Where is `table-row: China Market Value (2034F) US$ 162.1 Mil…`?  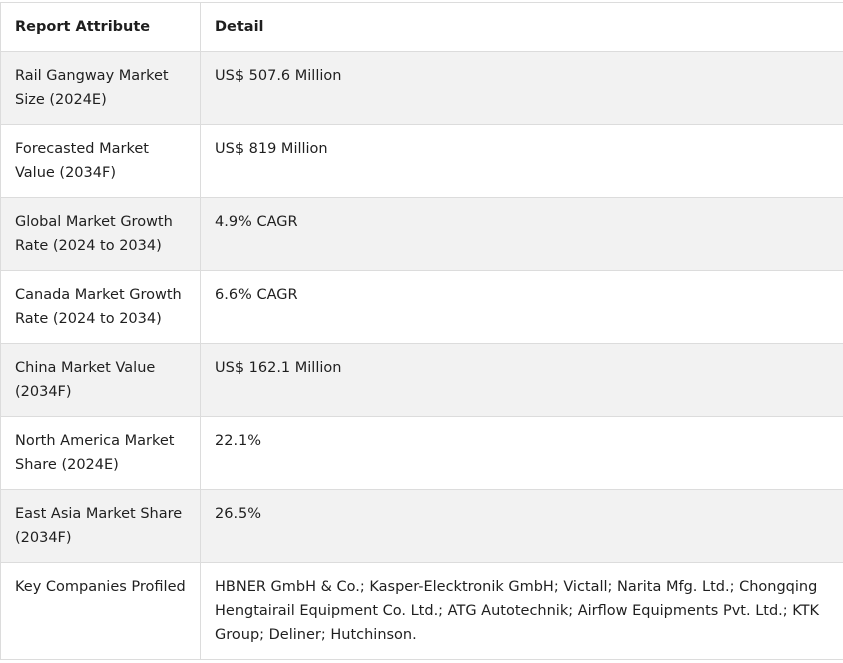 table-row: China Market Value (2034F) US$ 162.1 Mil… is located at coordinates (422, 380).